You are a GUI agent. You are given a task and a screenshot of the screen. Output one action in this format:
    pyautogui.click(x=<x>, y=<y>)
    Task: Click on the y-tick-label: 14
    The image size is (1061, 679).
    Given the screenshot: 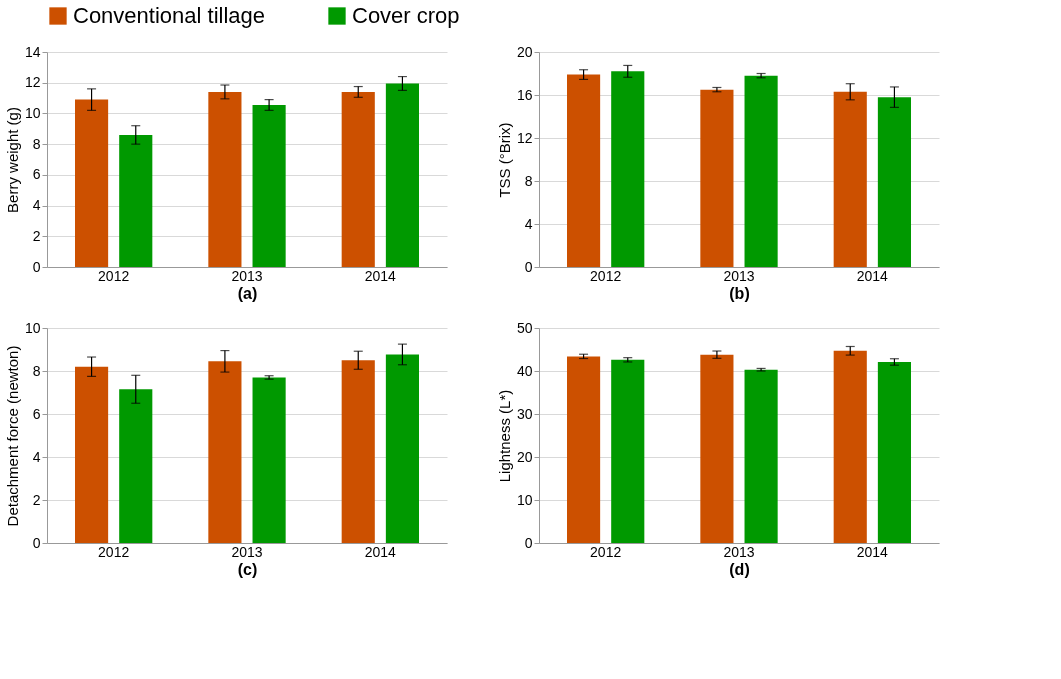 What is the action you would take?
    pyautogui.click(x=32, y=51)
    